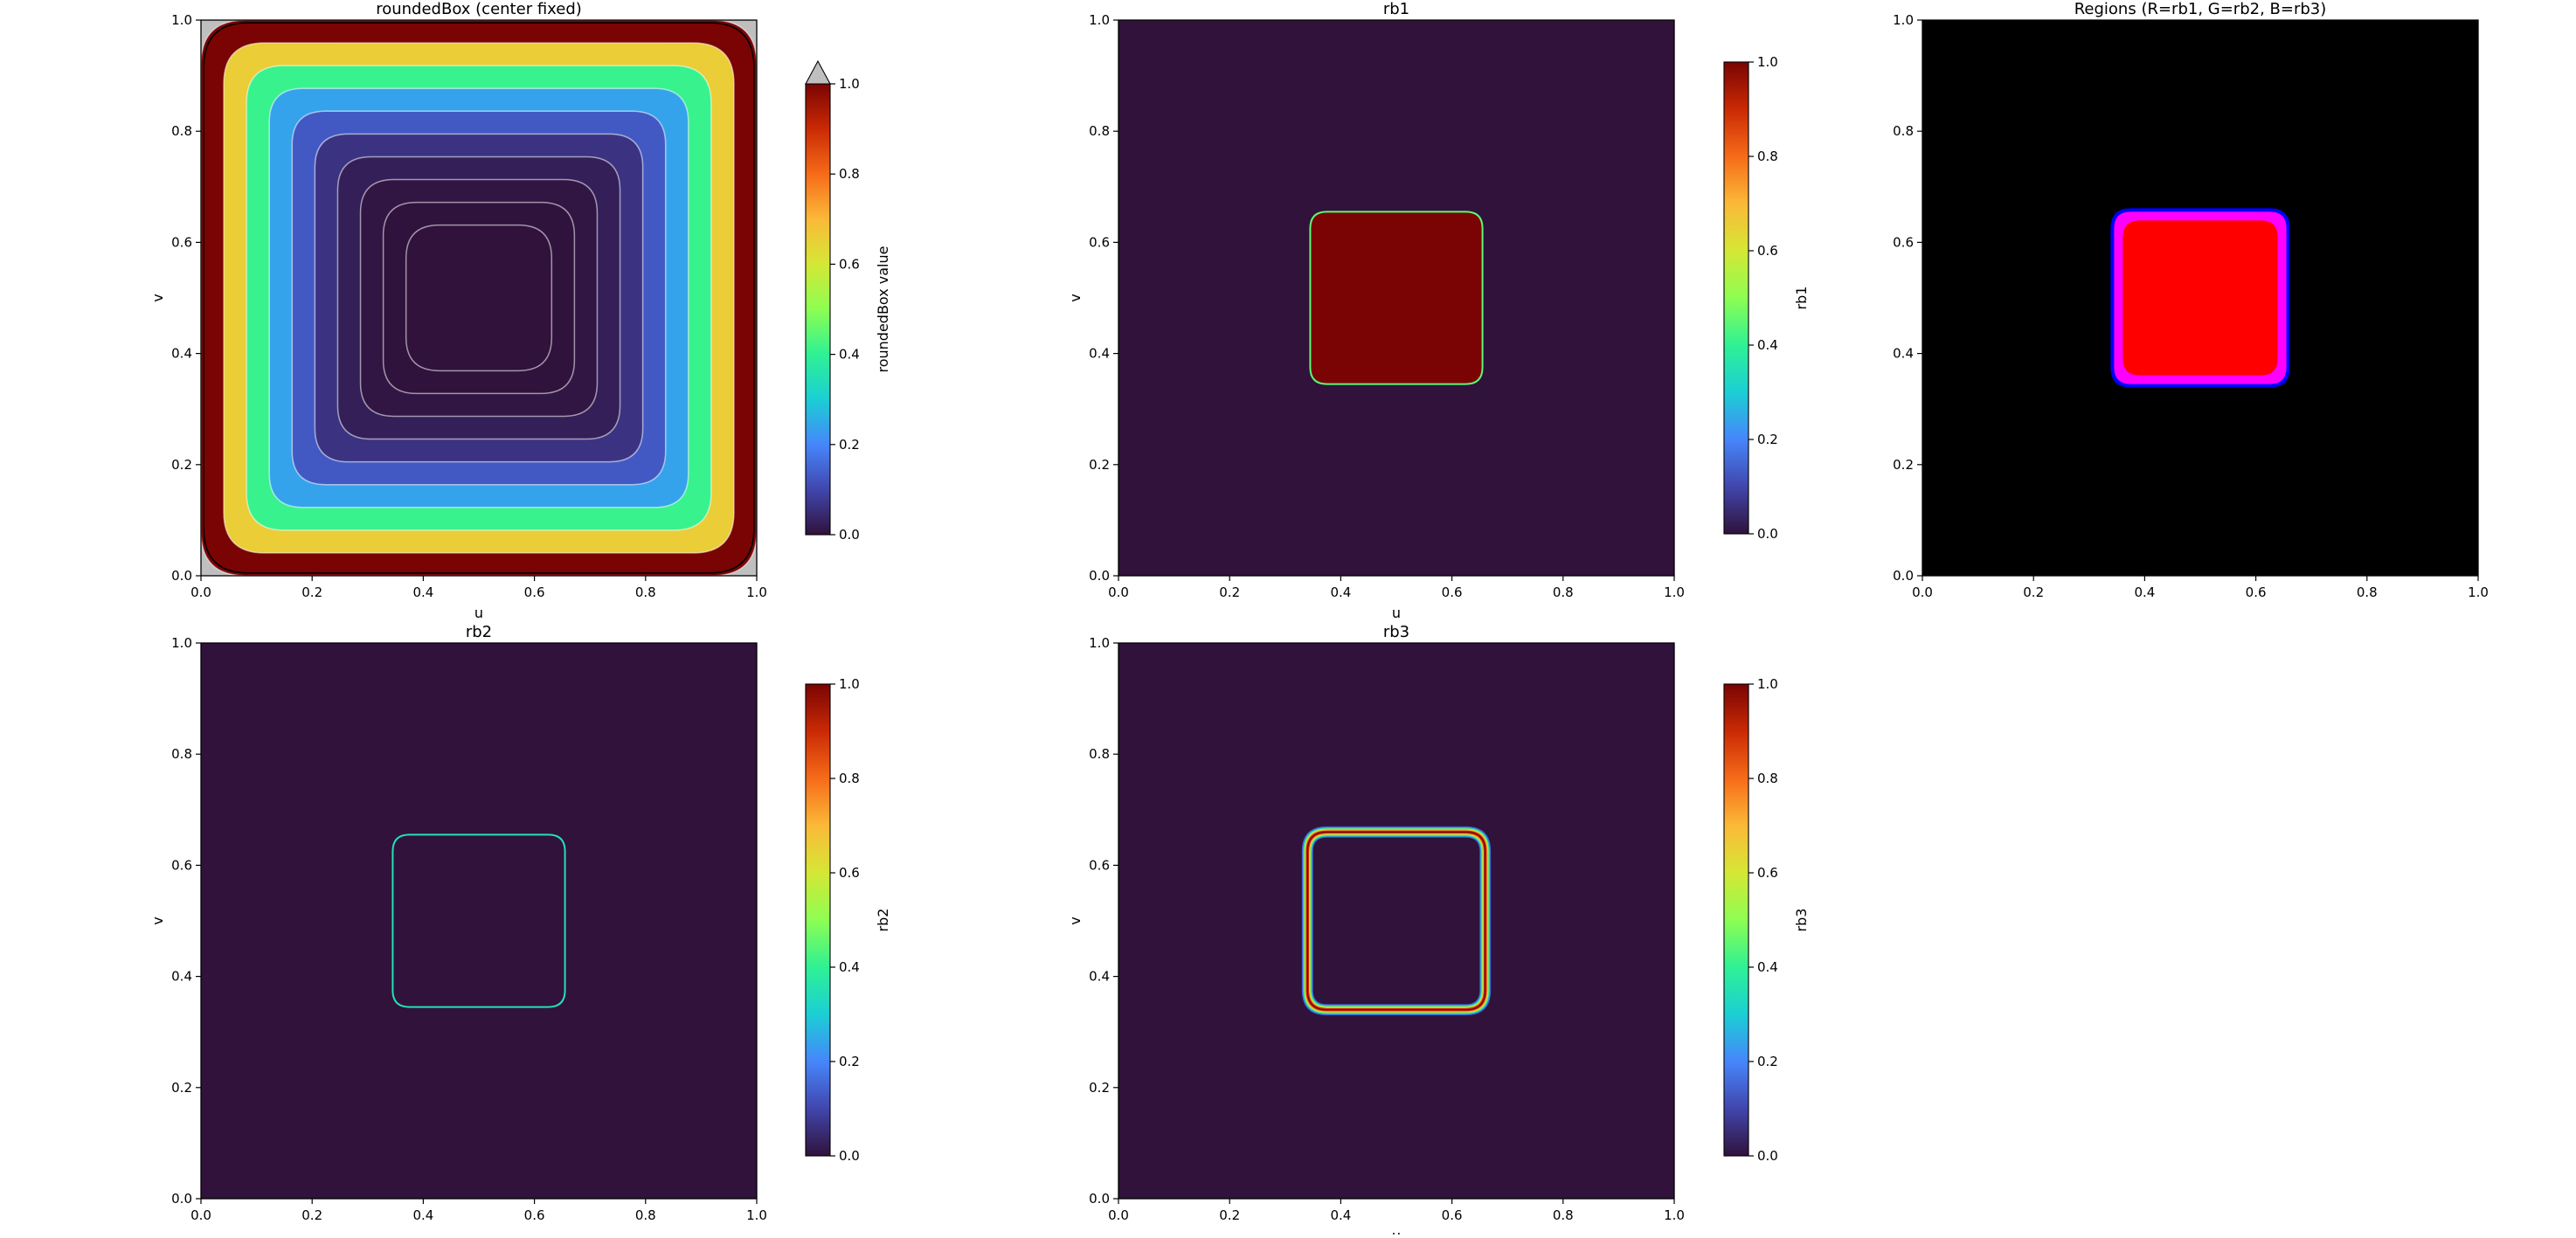 The width and height of the screenshot is (2576, 1238). I want to click on panel-title: rb3, so click(1396, 632).